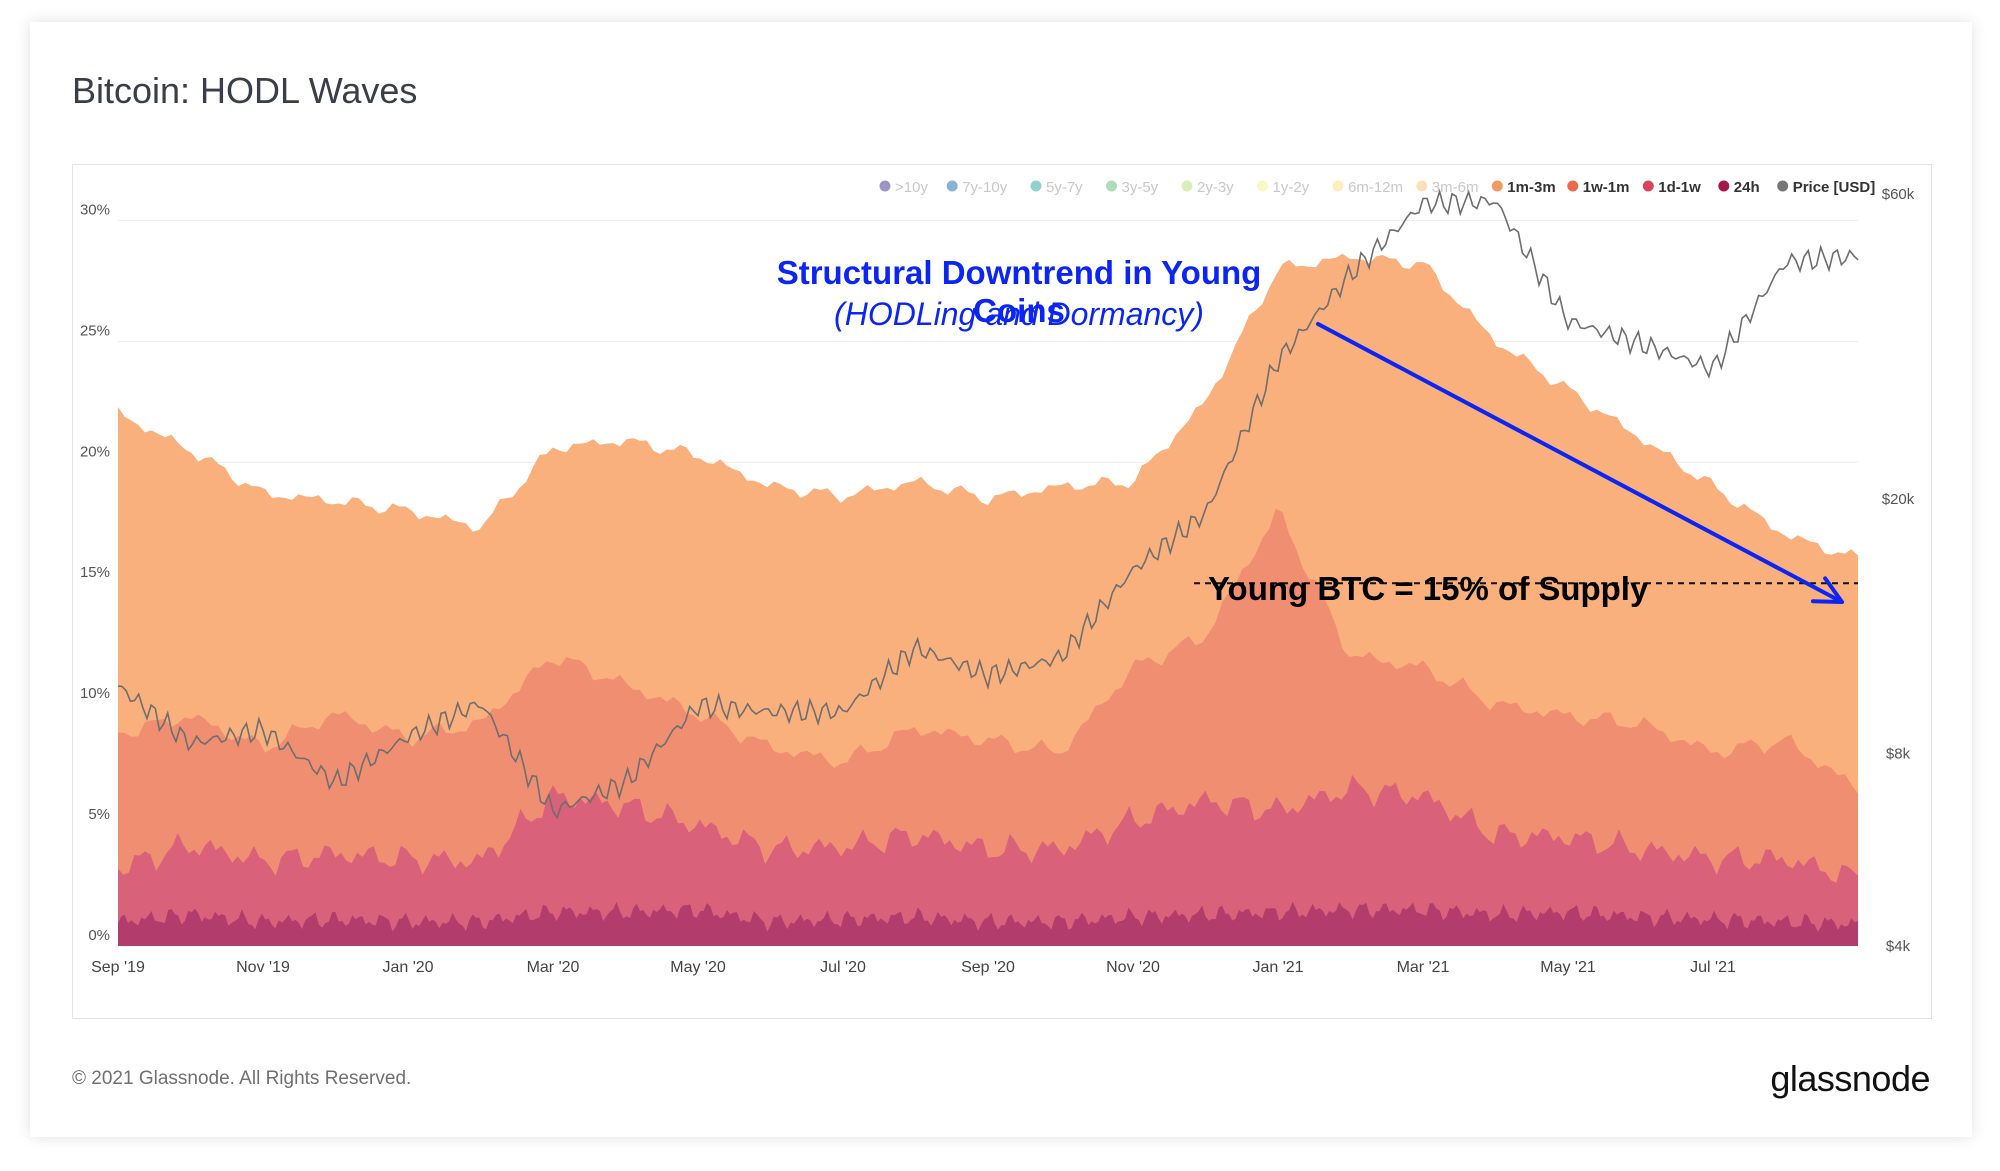  I want to click on y-left-tick-label: 5%, so click(99, 814).